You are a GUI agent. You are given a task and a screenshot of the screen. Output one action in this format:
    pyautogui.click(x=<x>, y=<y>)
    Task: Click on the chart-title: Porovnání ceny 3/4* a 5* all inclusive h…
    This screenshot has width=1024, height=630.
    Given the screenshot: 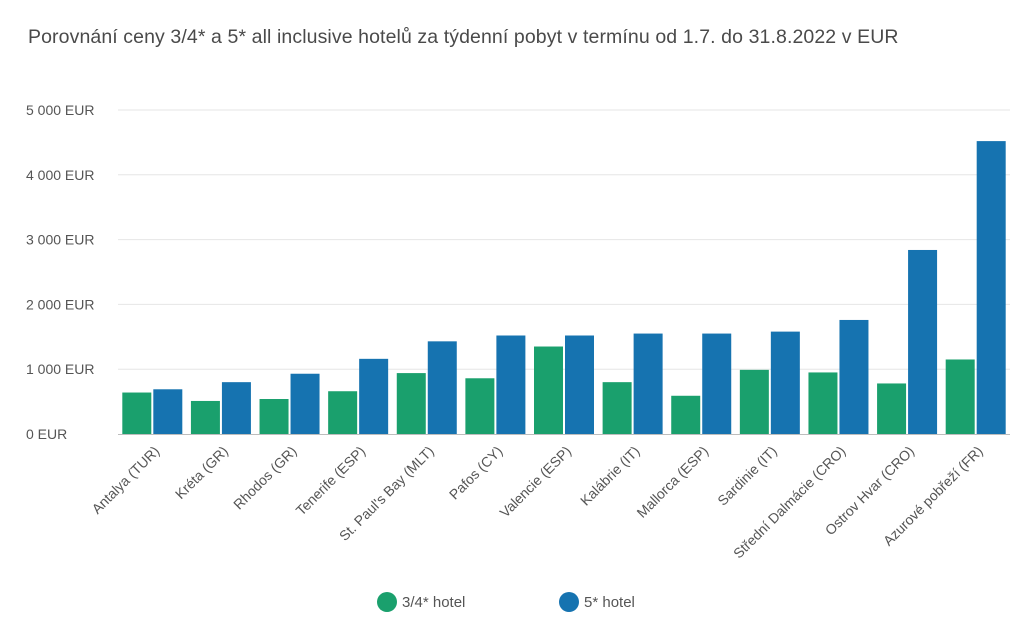 What is the action you would take?
    pyautogui.click(x=463, y=37)
    